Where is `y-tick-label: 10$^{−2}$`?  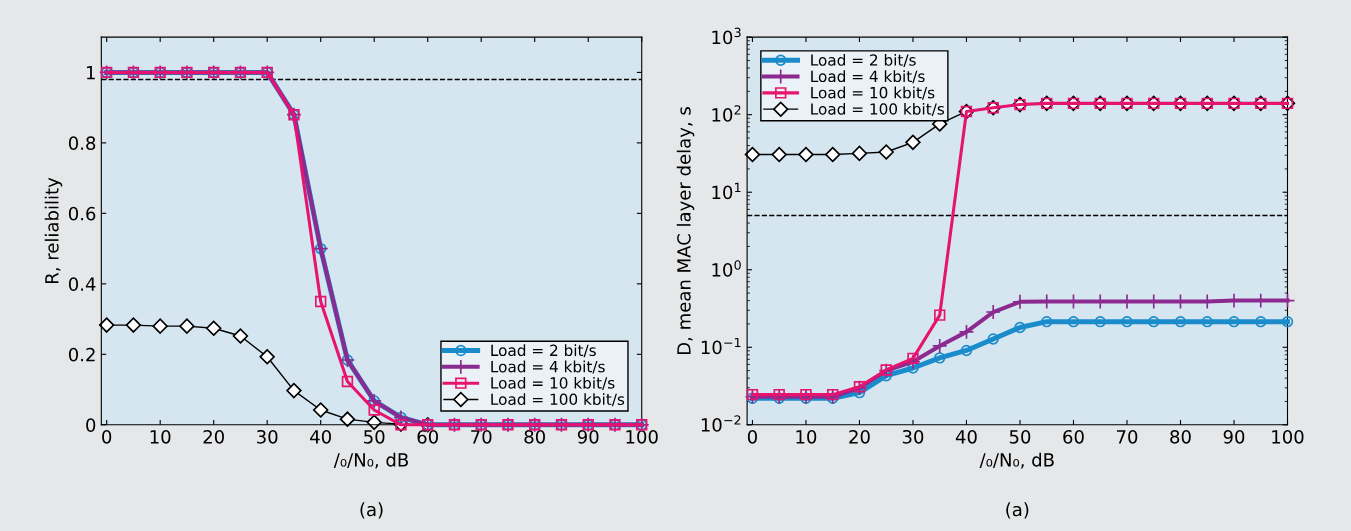
y-tick-label: 10$^{−2}$ is located at coordinates (721, 423).